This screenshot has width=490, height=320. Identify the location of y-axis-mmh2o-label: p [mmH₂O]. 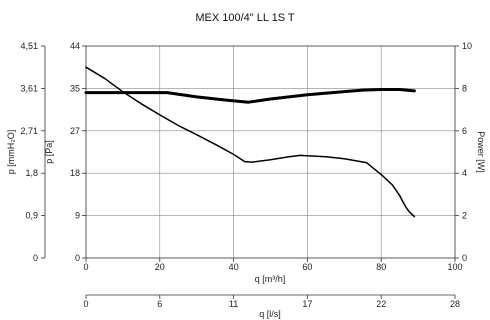
(11, 152).